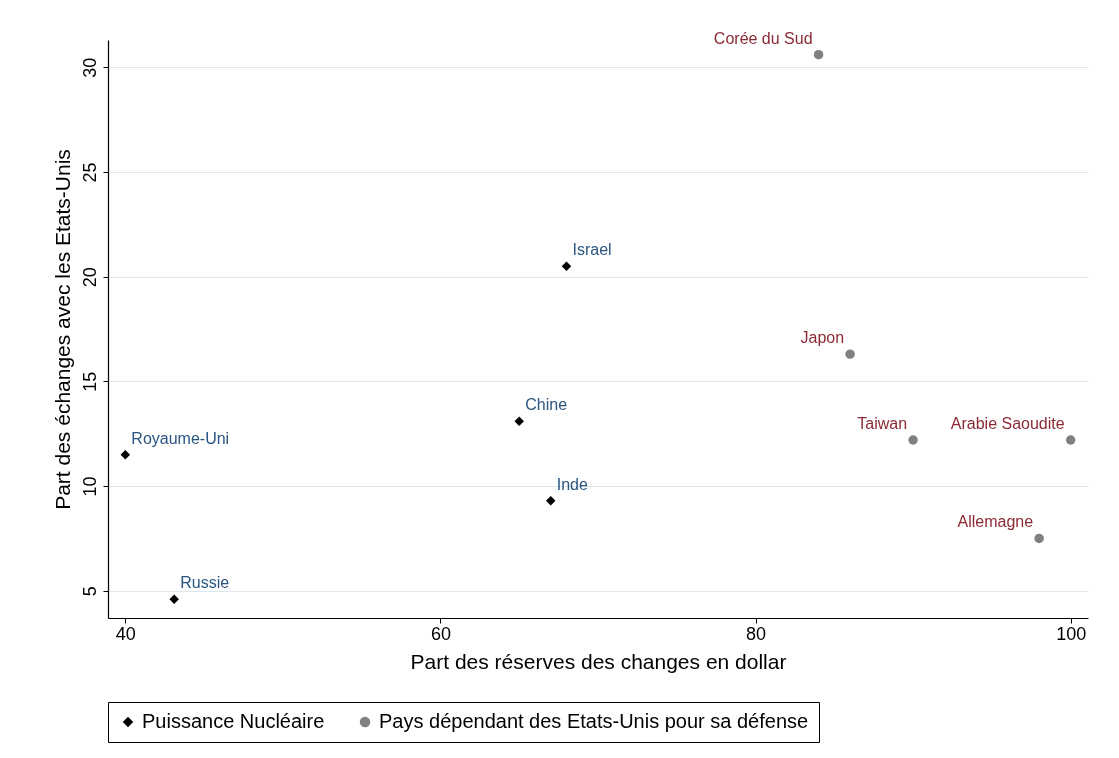 Image resolution: width=1119 pixels, height=758 pixels. I want to click on annotation: Russie, so click(205, 583).